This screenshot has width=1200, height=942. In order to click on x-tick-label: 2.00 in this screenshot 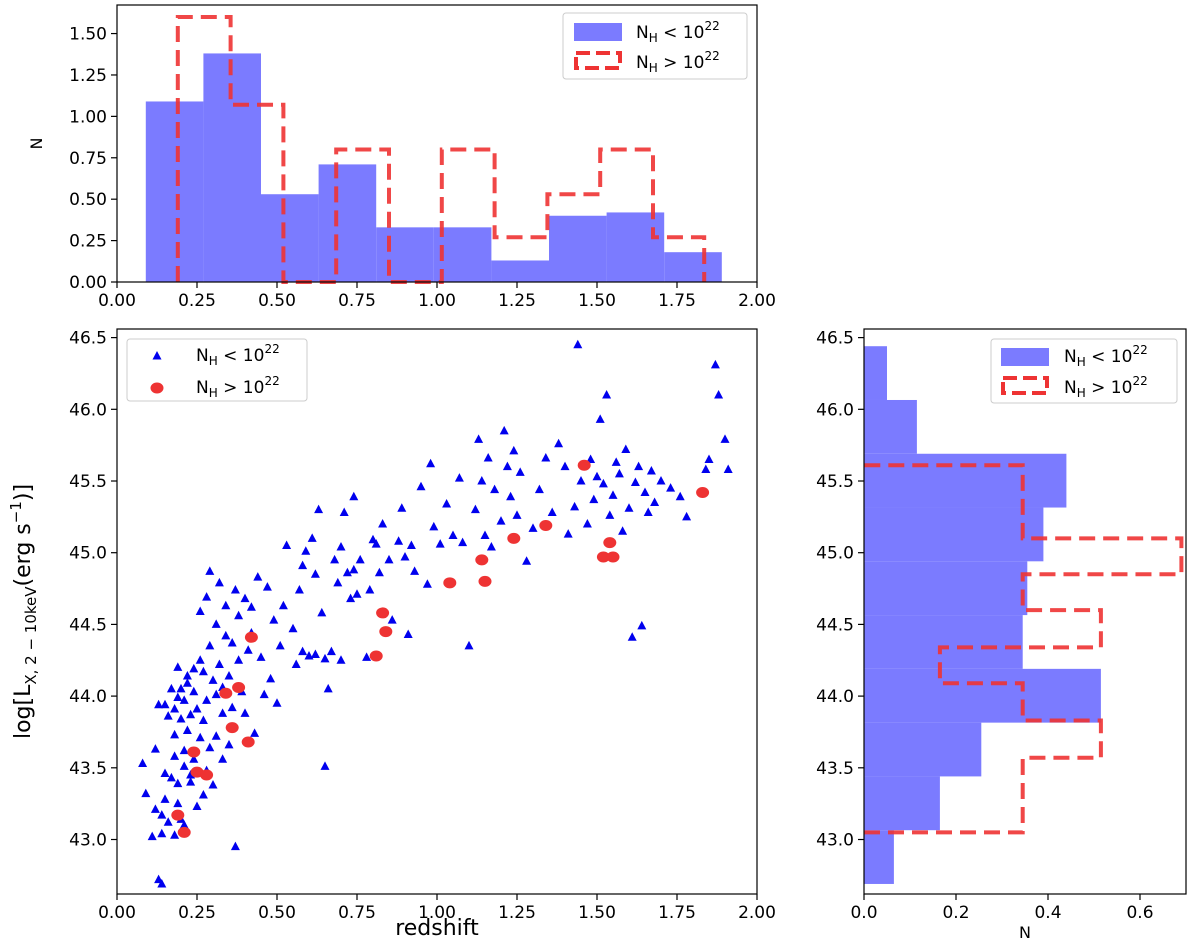, I will do `click(757, 913)`.